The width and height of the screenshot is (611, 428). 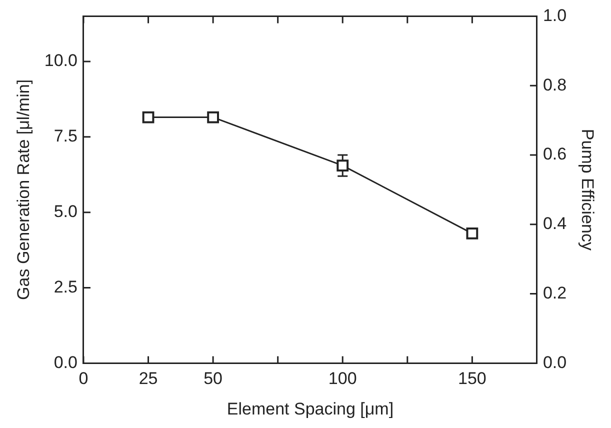 I want to click on x-tick-label: 0, so click(x=83, y=378).